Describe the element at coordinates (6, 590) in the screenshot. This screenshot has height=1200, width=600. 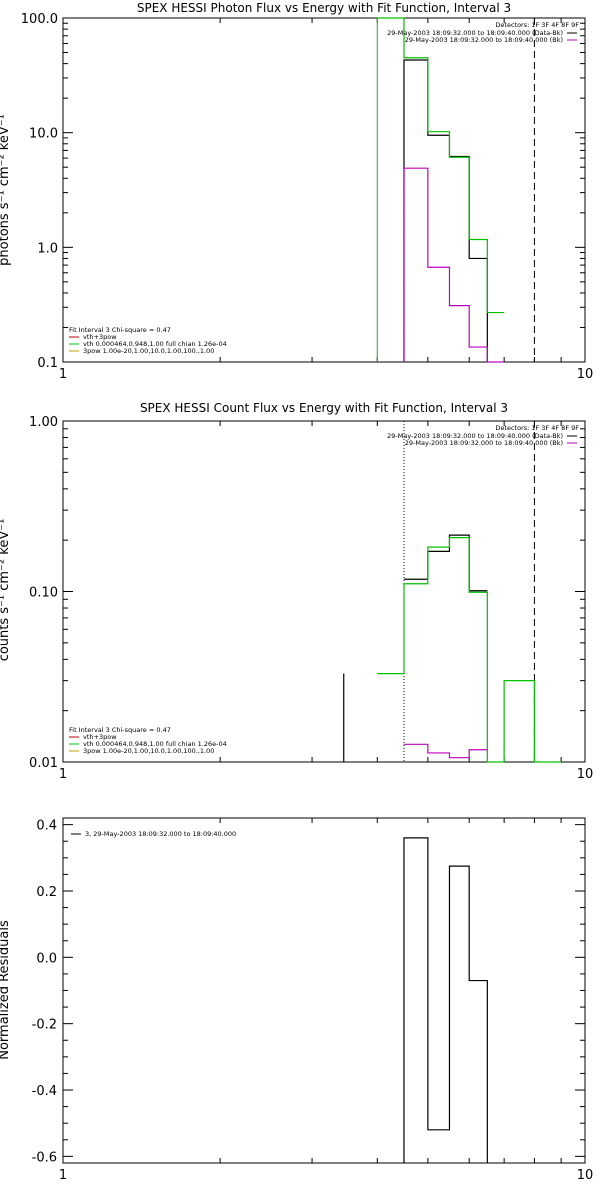
I see `count-y-axis-label: counts s⁻¹ cm⁻² keV⁻¹` at that location.